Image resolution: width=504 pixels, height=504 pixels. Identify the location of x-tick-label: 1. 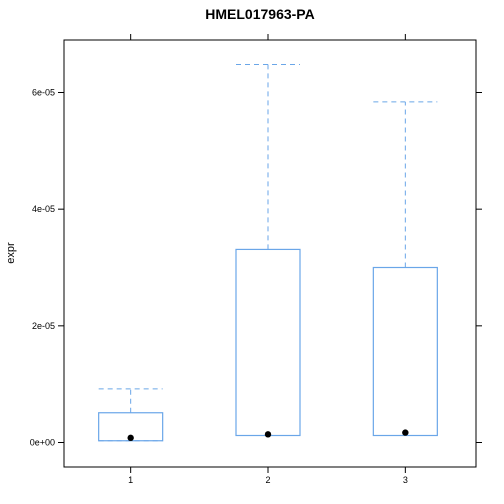
(130, 480).